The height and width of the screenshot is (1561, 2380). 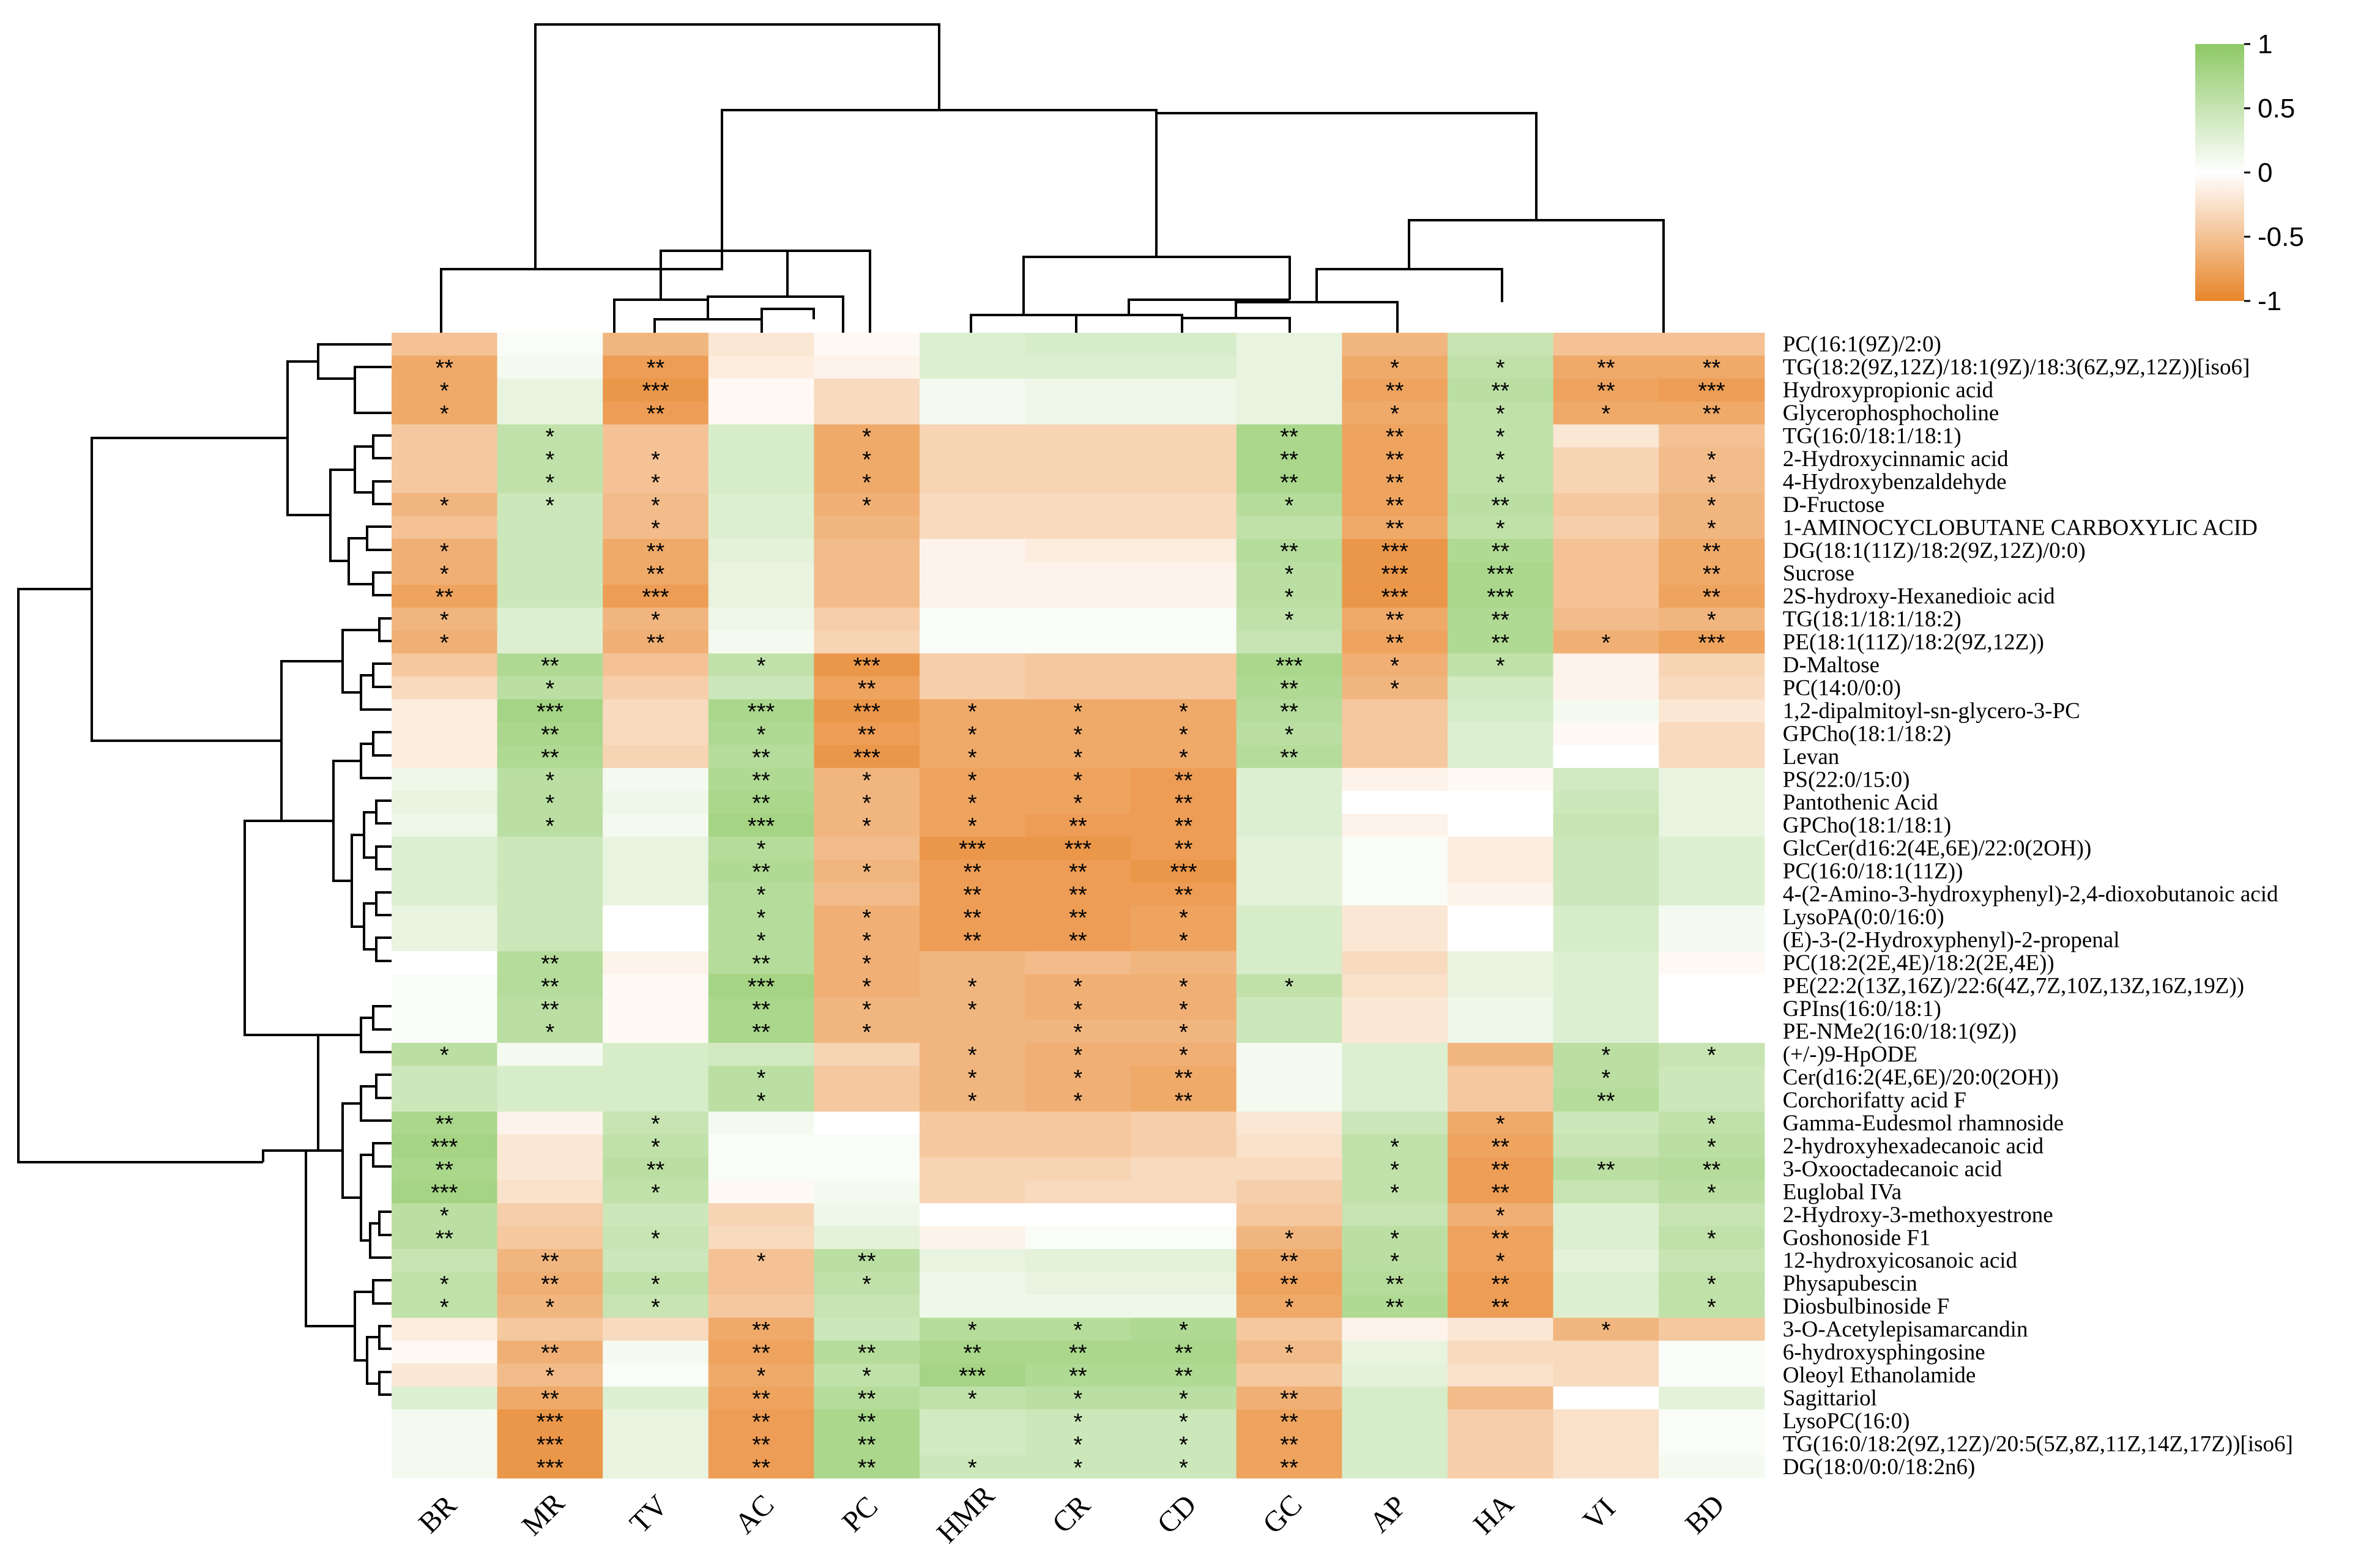 I want to click on legend-tick-label: -0.5, so click(x=2281, y=237).